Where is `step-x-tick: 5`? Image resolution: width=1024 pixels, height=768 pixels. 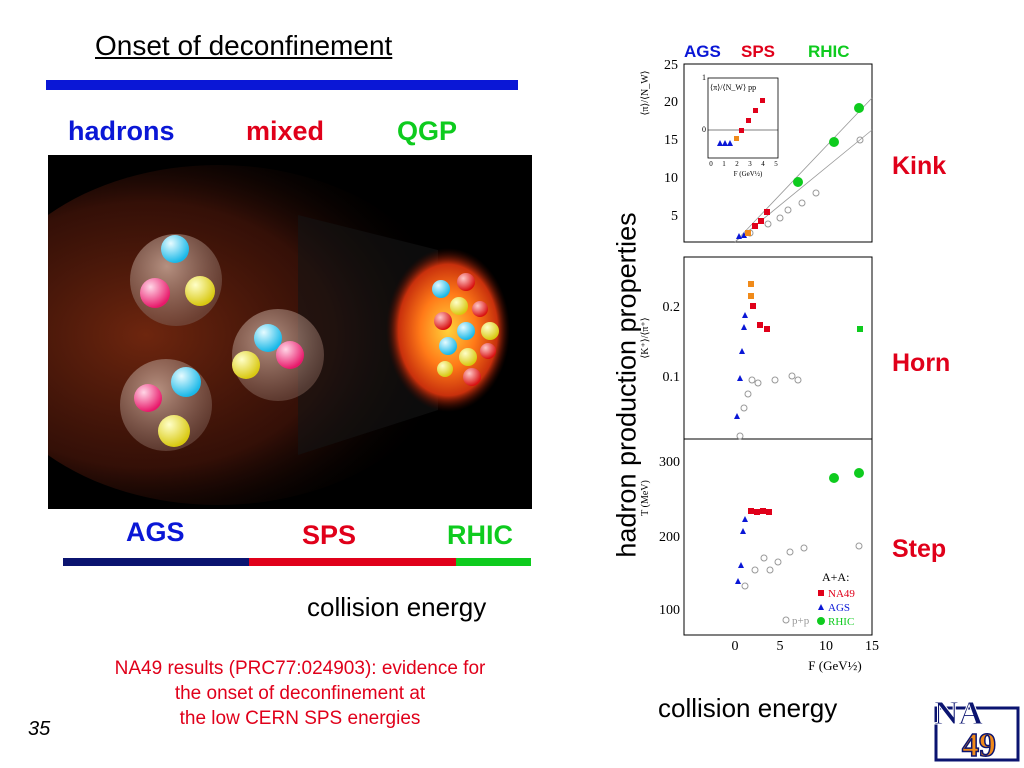 step-x-tick: 5 is located at coordinates (780, 646).